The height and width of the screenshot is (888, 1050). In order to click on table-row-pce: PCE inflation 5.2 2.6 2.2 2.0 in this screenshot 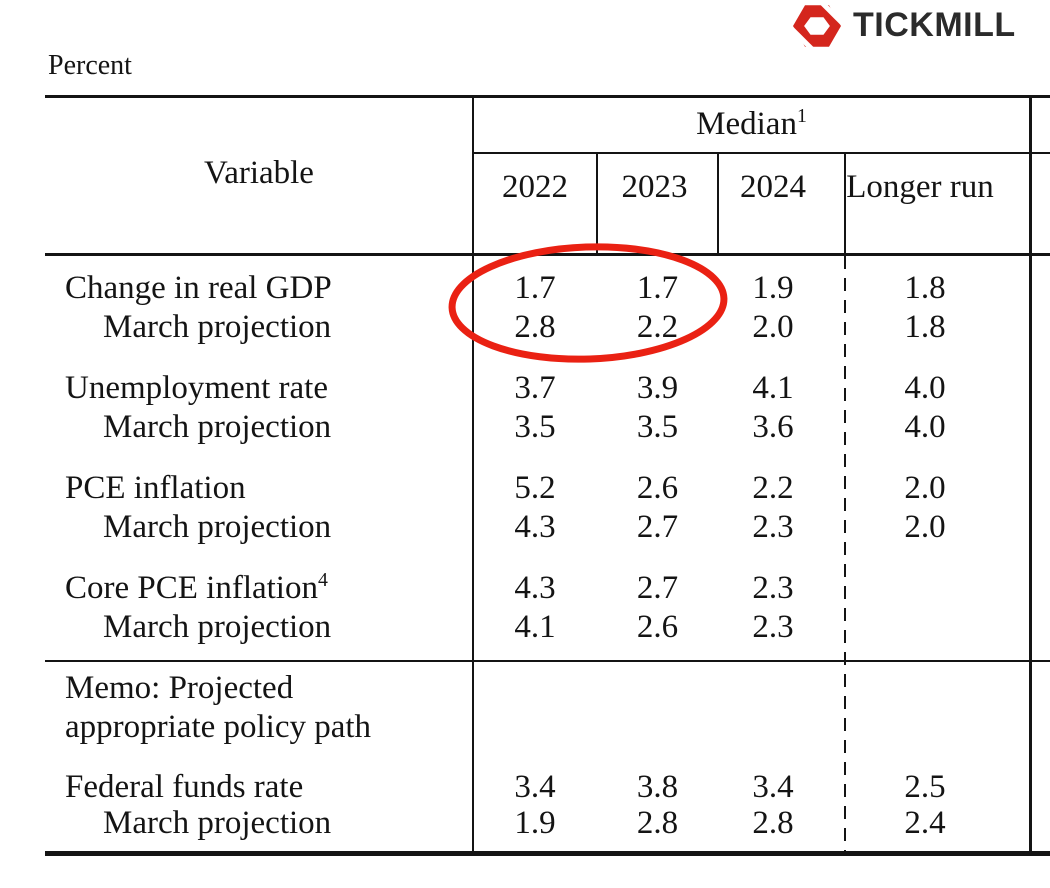, I will do `click(547, 488)`.